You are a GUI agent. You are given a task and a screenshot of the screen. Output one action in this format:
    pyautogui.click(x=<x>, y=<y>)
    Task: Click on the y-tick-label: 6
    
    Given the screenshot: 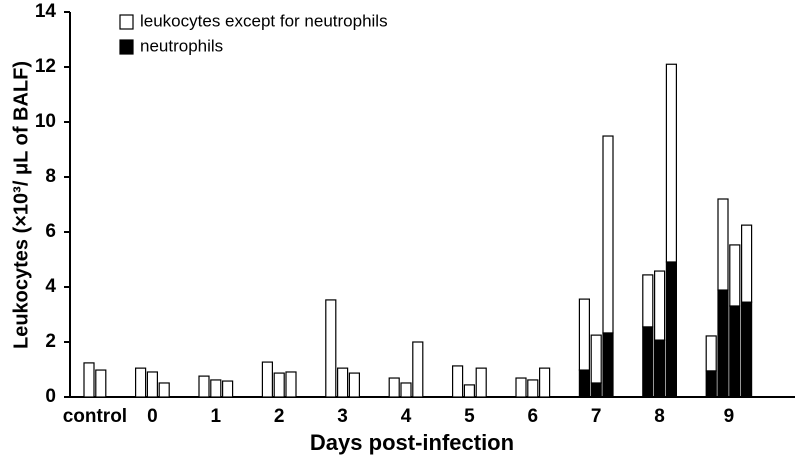 What is the action you would take?
    pyautogui.click(x=50, y=231)
    